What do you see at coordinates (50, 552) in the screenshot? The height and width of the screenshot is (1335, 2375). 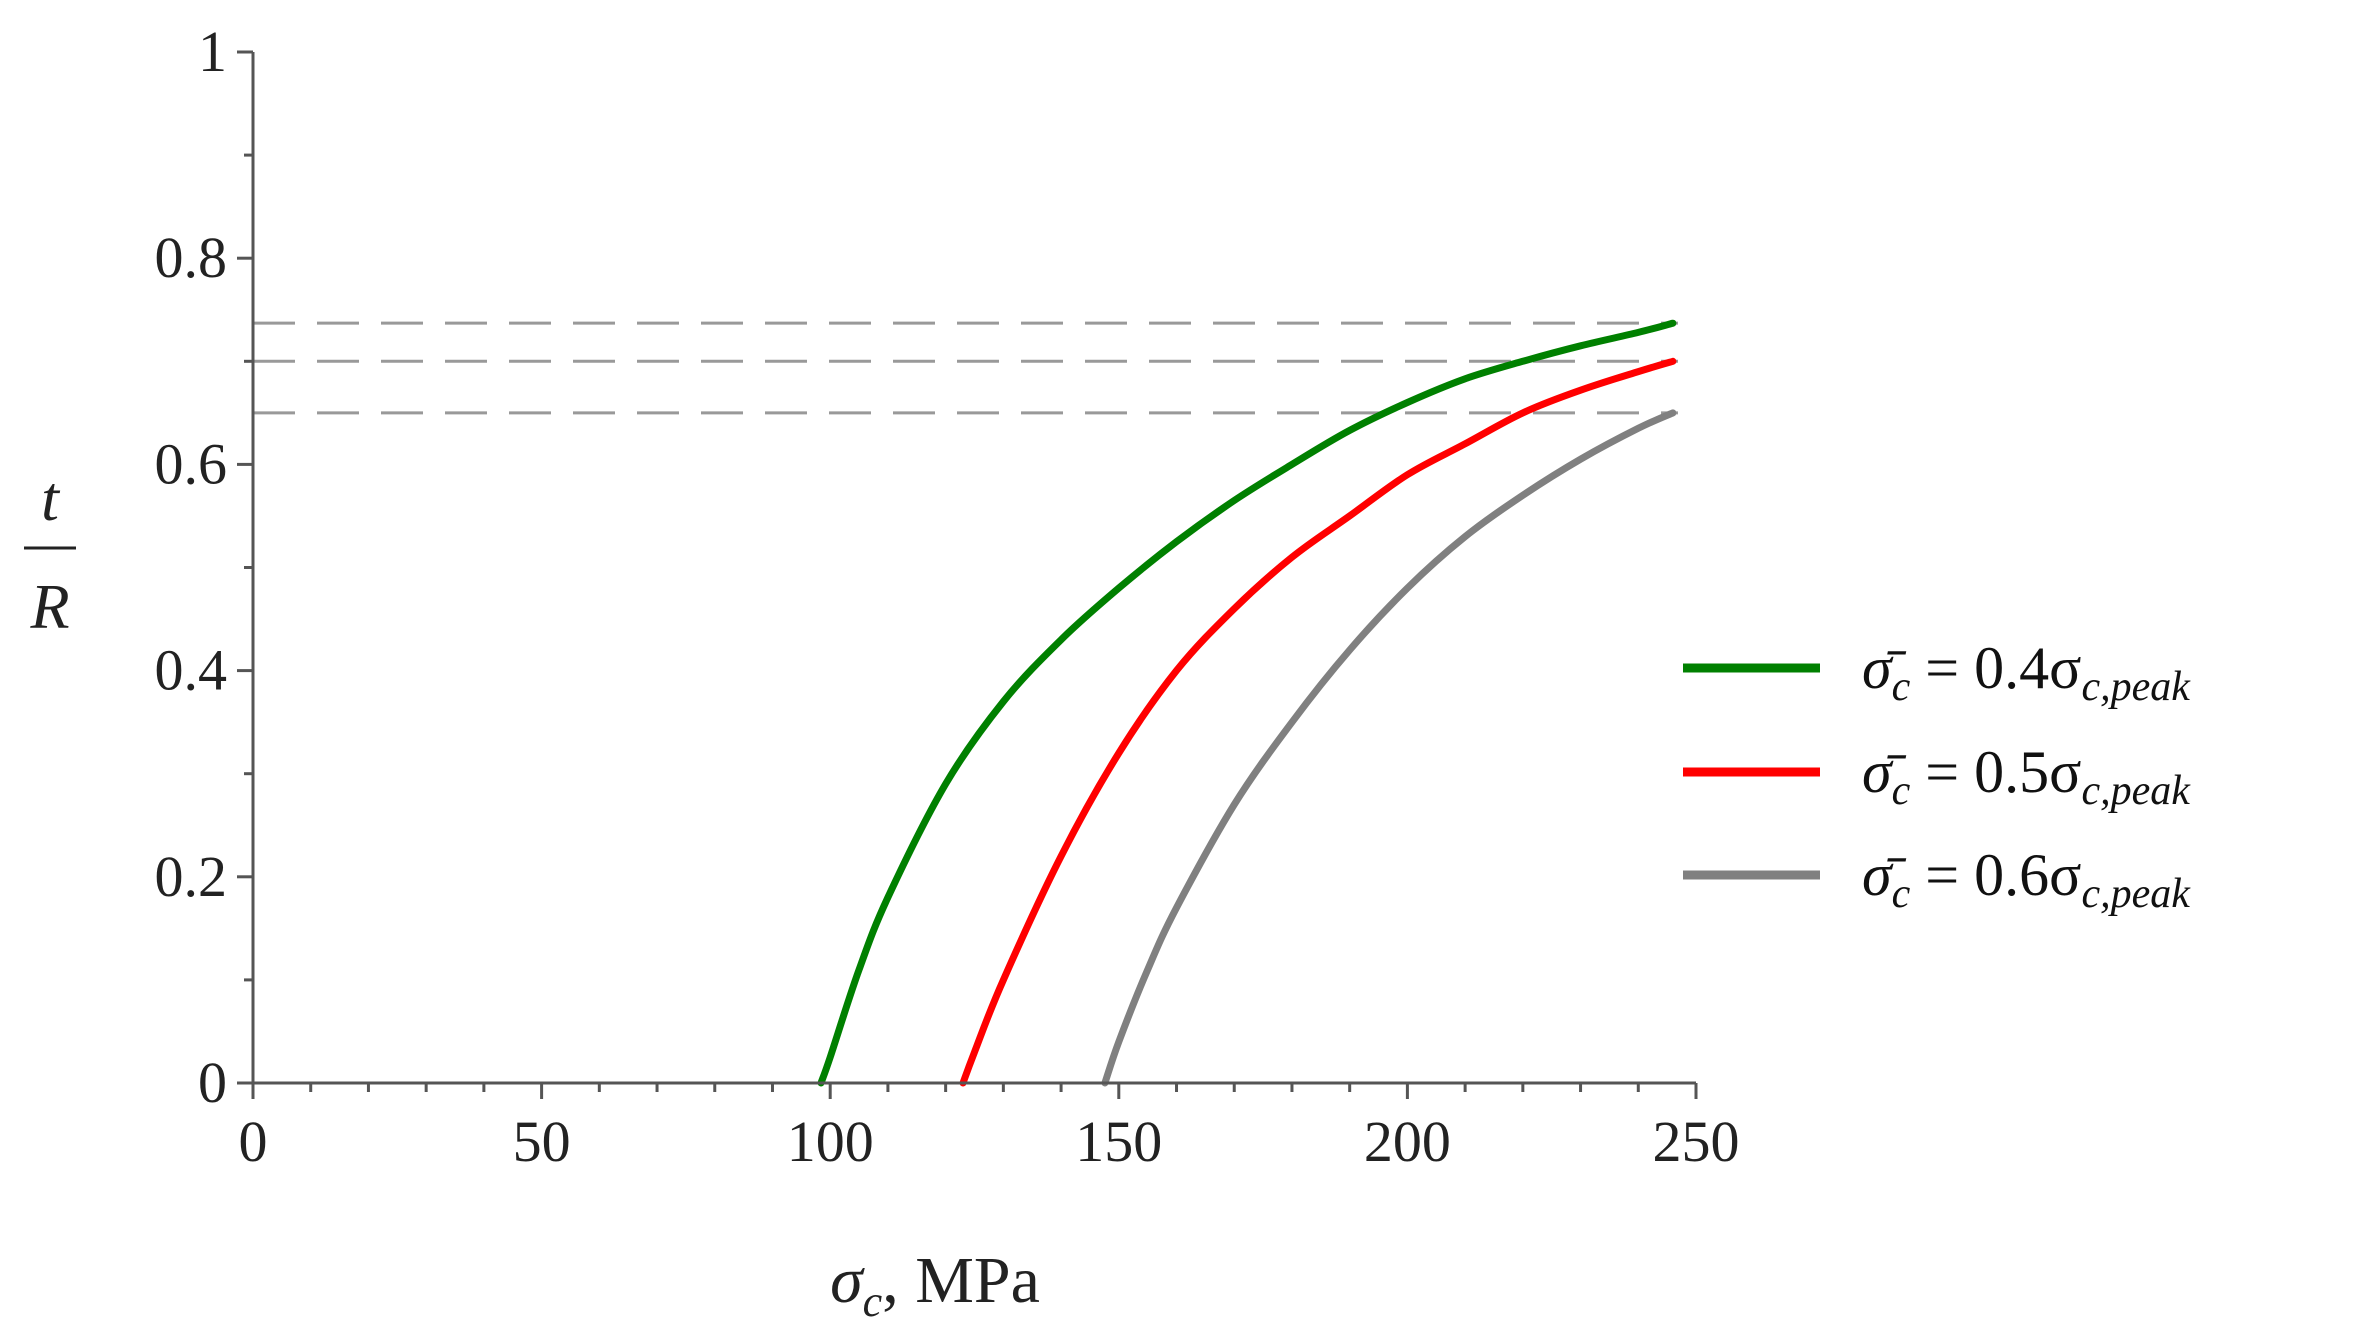 I see `y-axis-label: t R` at bounding box center [50, 552].